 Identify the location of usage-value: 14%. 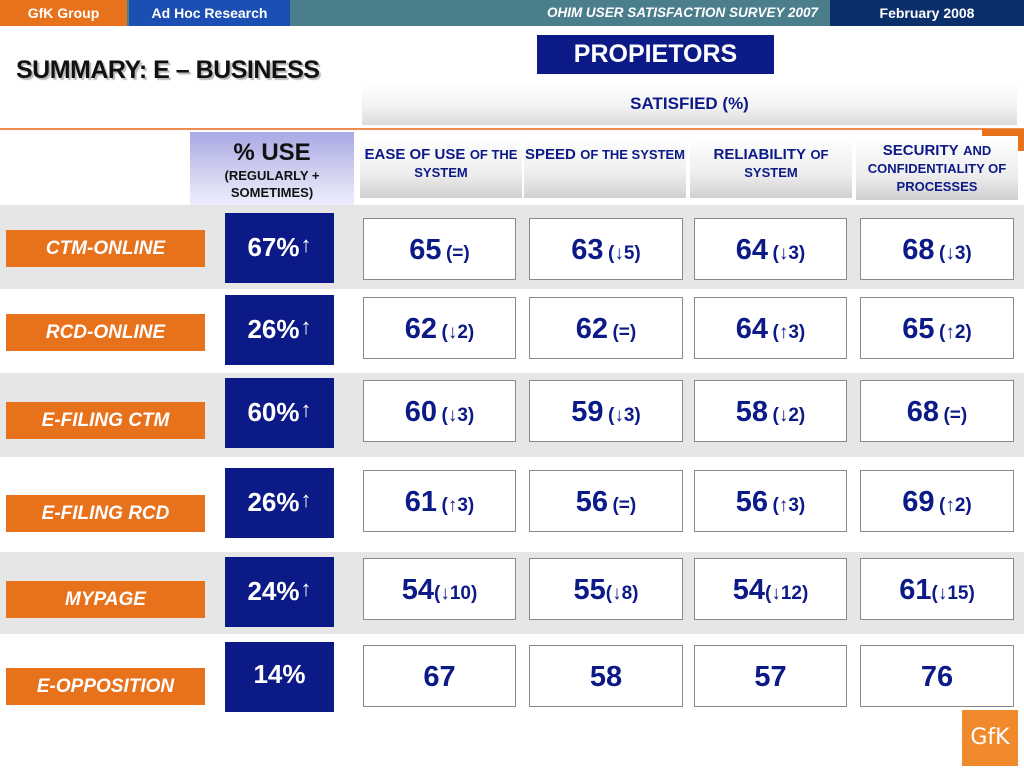
(279, 674).